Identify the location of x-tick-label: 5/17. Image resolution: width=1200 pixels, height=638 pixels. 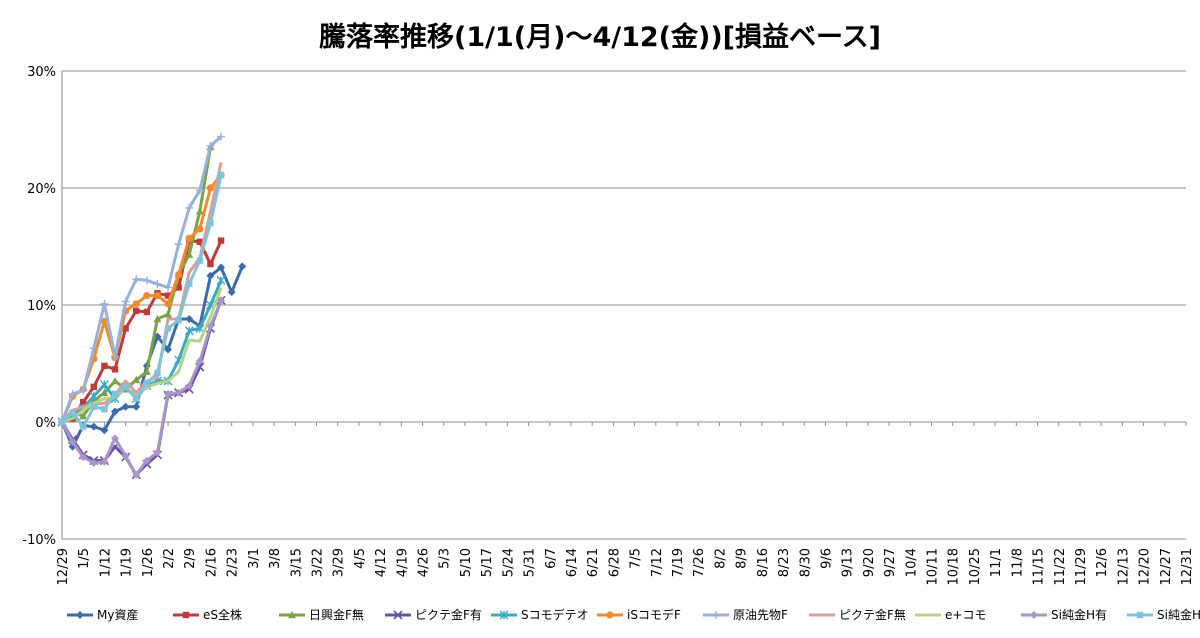
(487, 562).